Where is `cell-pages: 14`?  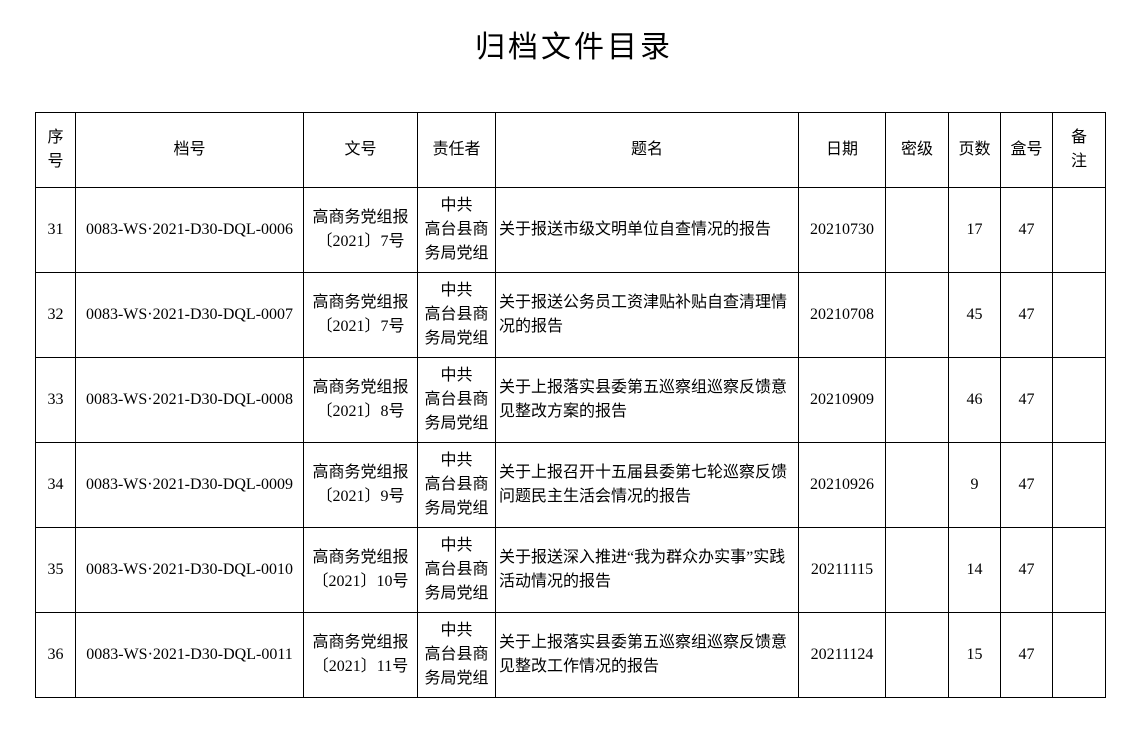
cell-pages: 14 is located at coordinates (974, 570).